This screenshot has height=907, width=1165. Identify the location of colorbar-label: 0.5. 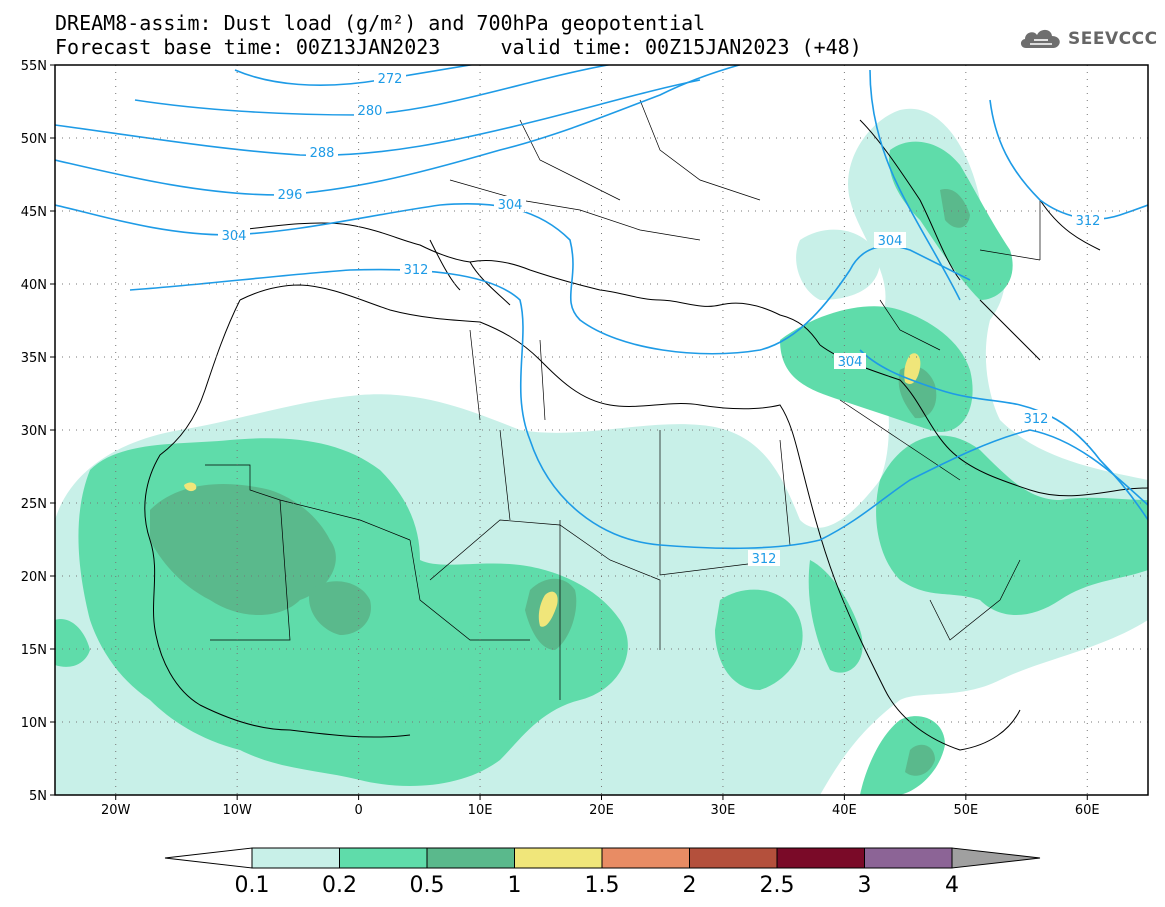
(427, 885).